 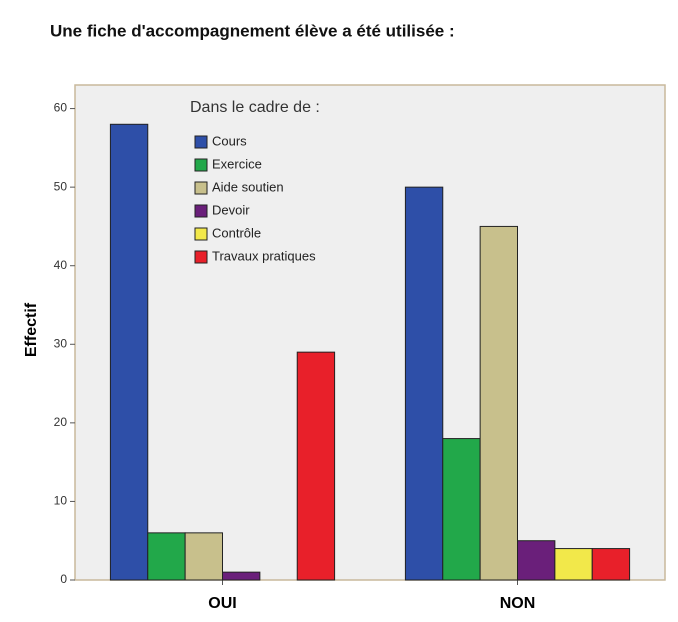 I want to click on legend-label: Exercice, so click(x=237, y=163).